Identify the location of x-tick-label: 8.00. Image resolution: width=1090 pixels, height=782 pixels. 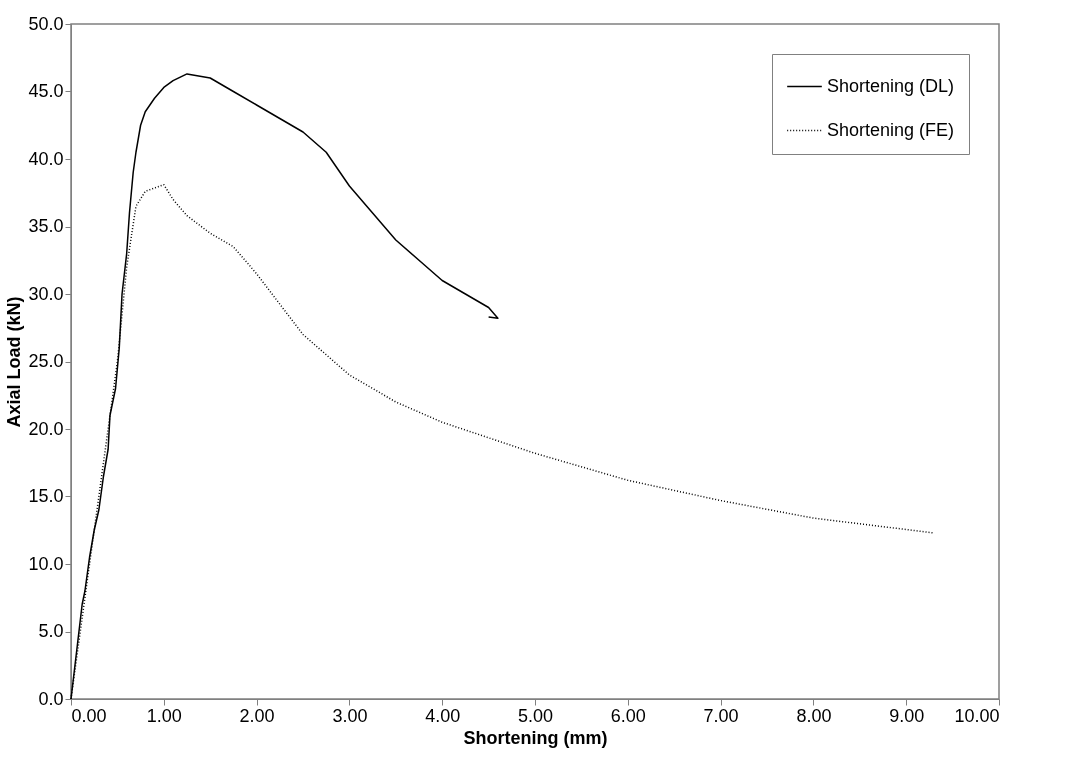
(814, 715).